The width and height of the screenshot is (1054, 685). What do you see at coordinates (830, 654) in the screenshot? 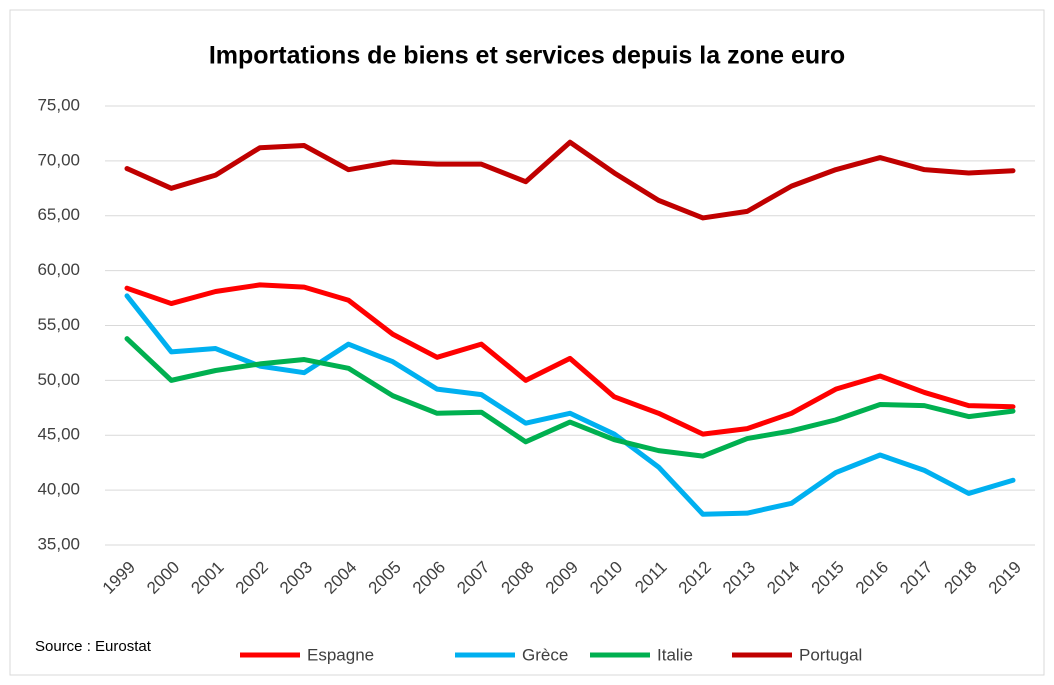
I see `legend-label: Portugal` at bounding box center [830, 654].